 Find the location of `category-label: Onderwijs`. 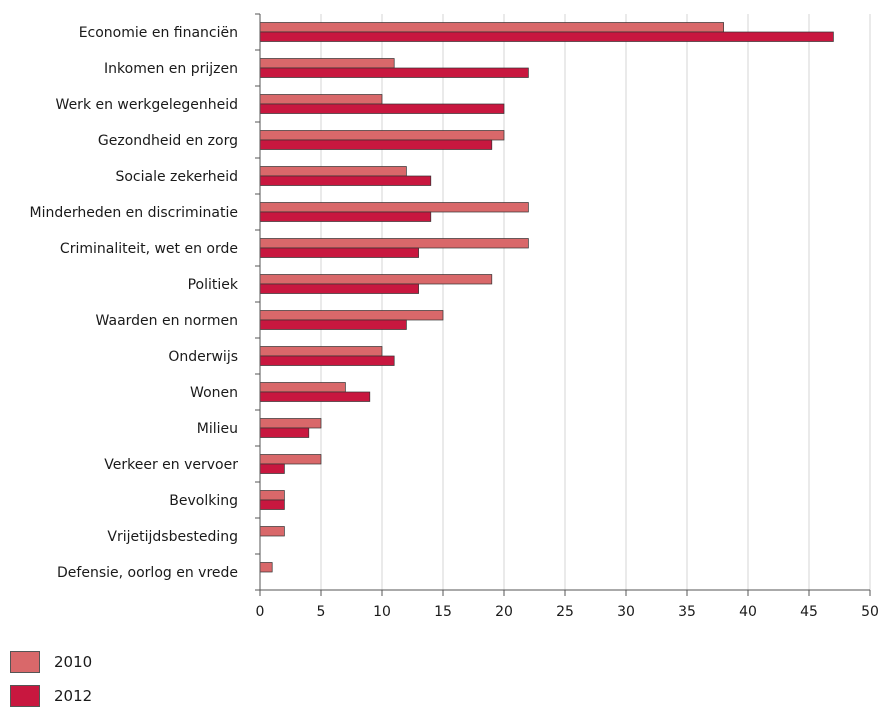

category-label: Onderwijs is located at coordinates (203, 357).